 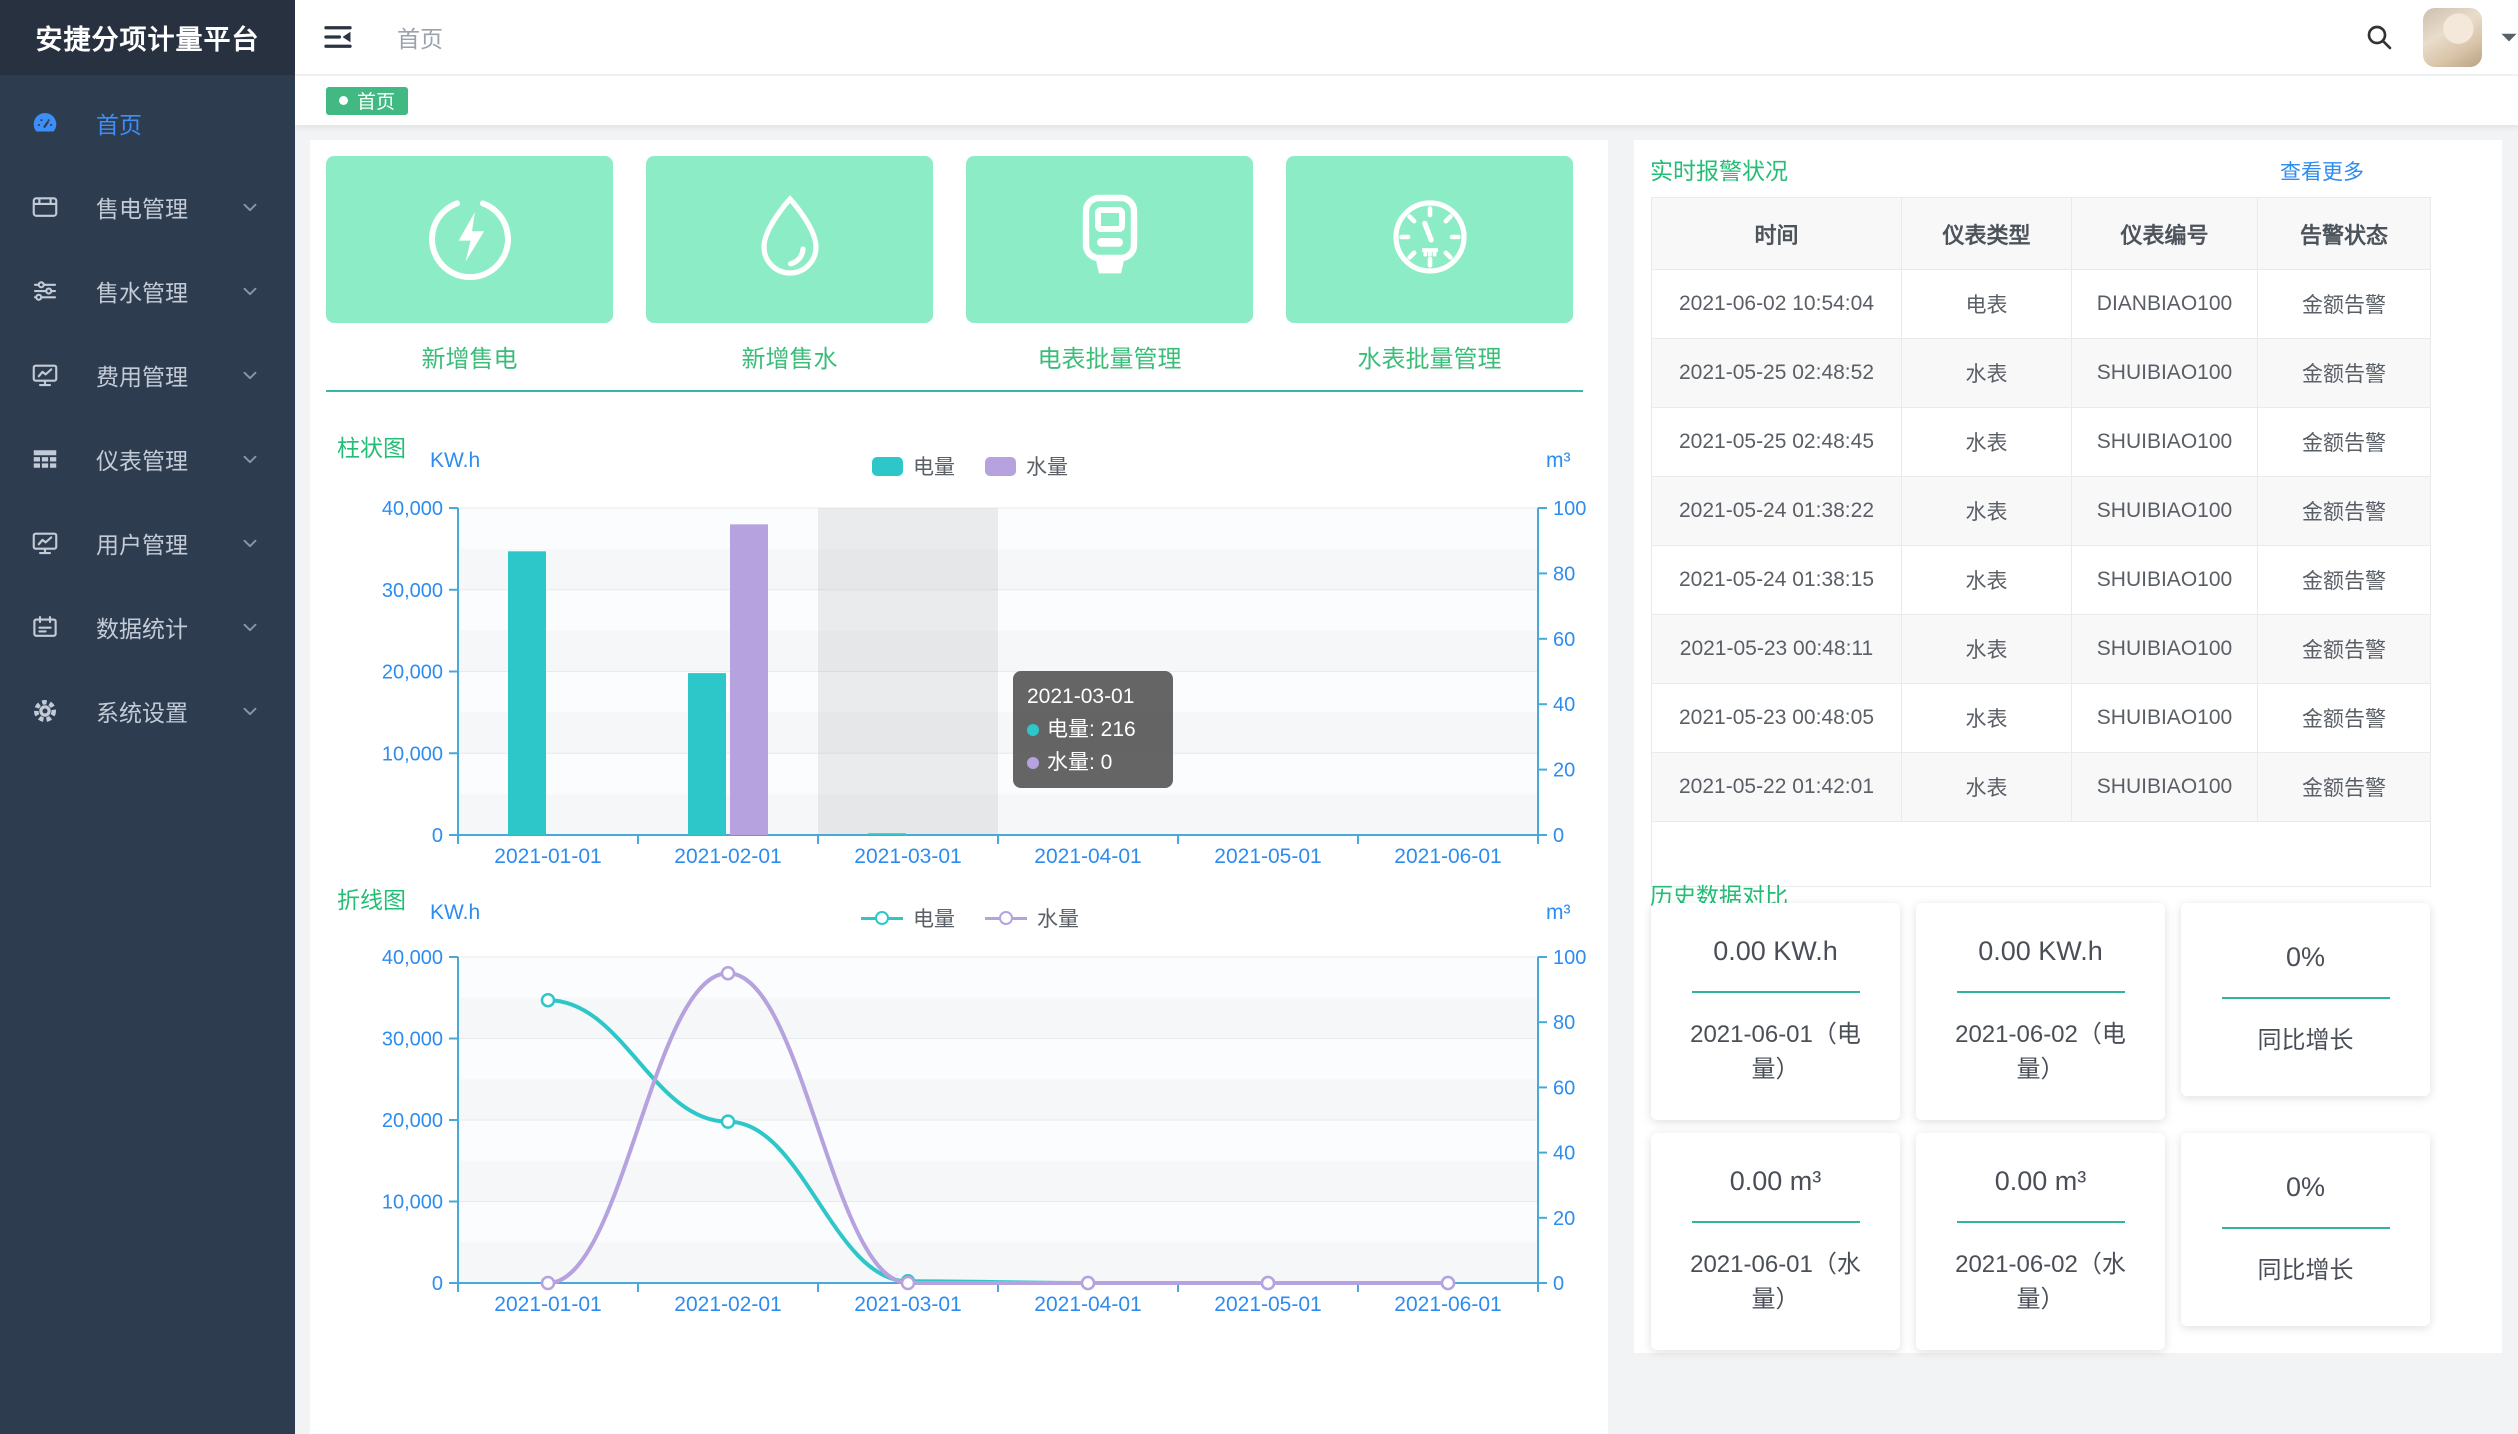 I want to click on column-header: 告警状态, so click(x=2344, y=233).